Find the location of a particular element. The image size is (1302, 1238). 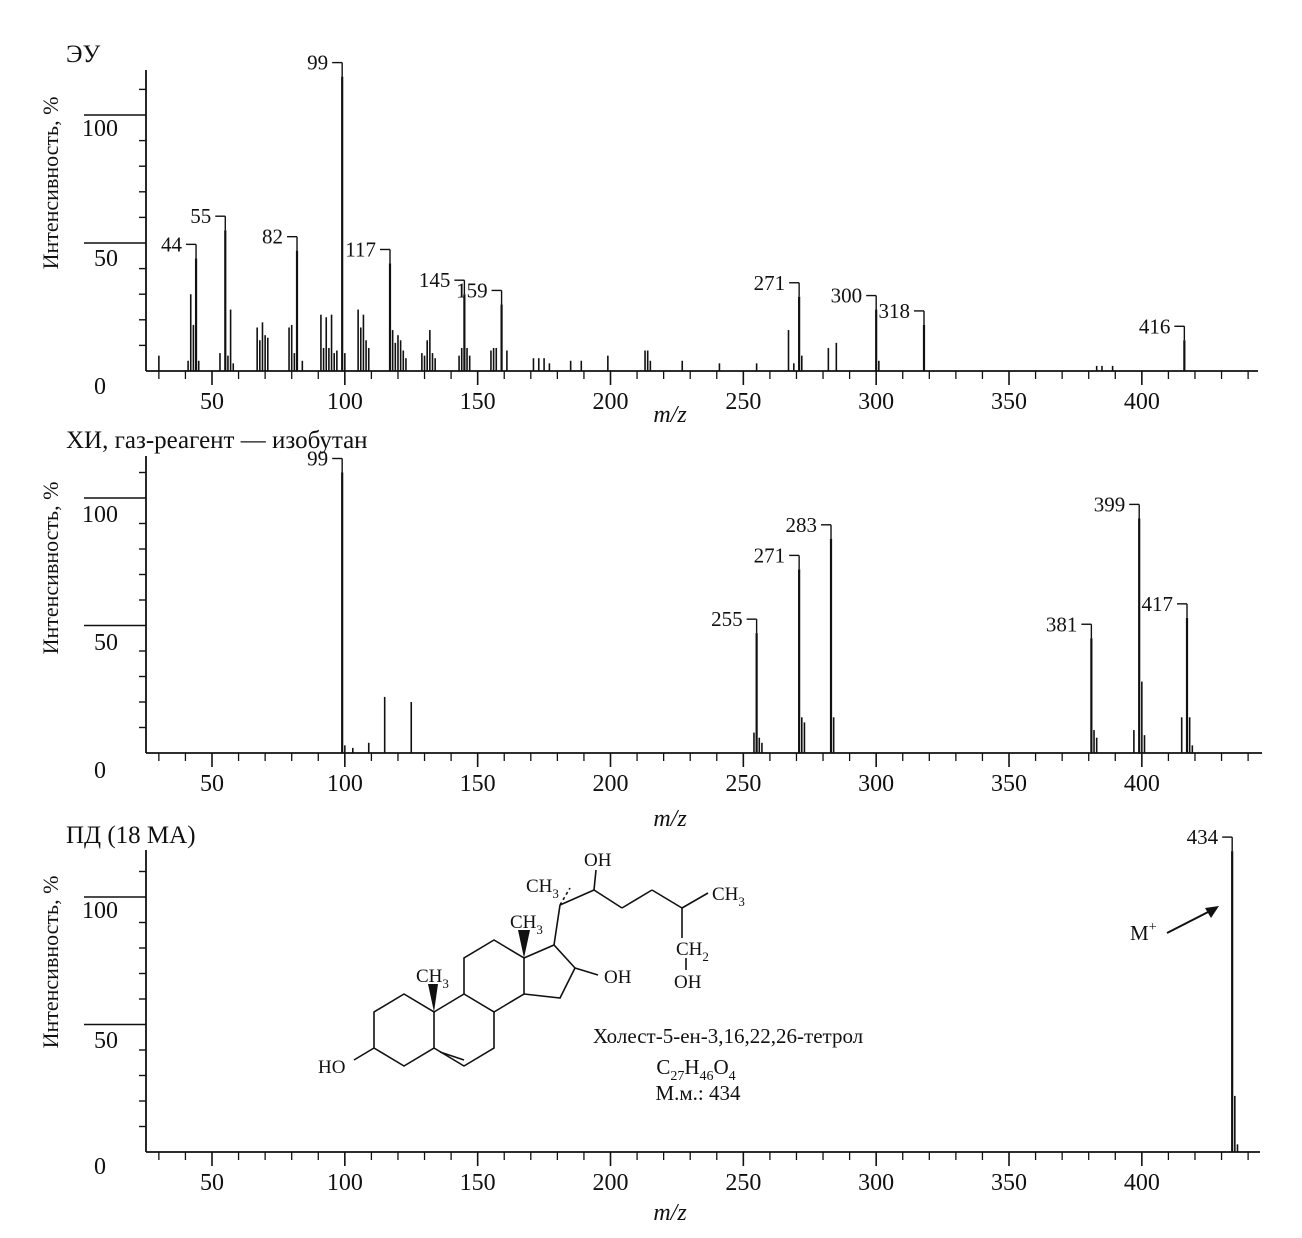

c10-methyl-wedge is located at coordinates (433, 998).